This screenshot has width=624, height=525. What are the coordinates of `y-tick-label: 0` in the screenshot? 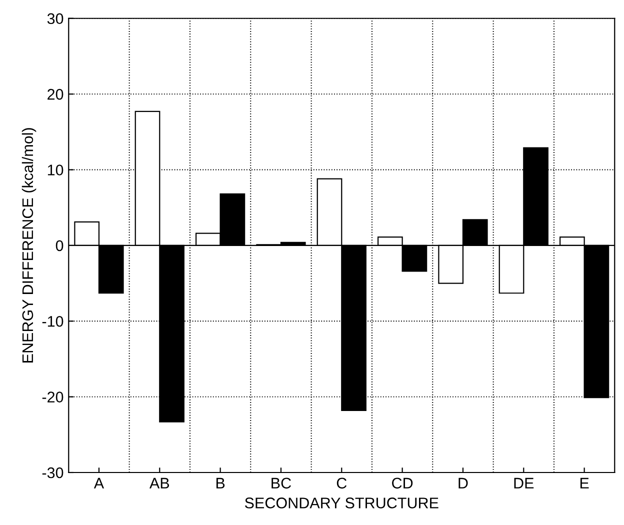 It's located at (60, 246).